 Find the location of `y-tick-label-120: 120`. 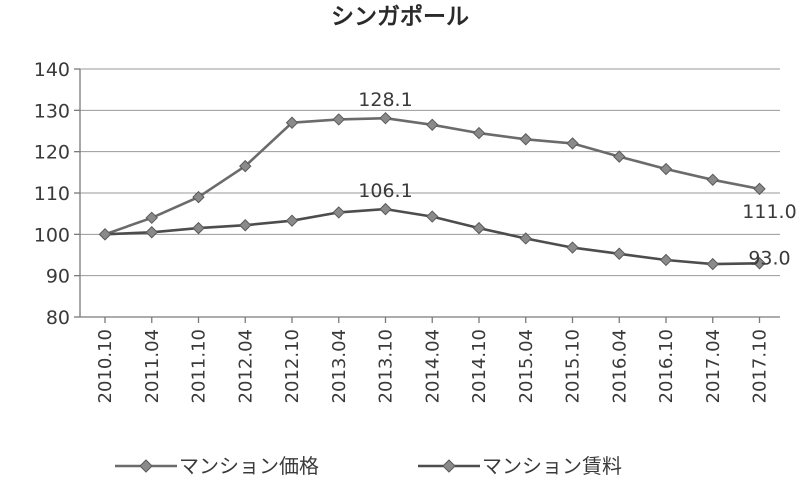

y-tick-label-120: 120 is located at coordinates (52, 153).